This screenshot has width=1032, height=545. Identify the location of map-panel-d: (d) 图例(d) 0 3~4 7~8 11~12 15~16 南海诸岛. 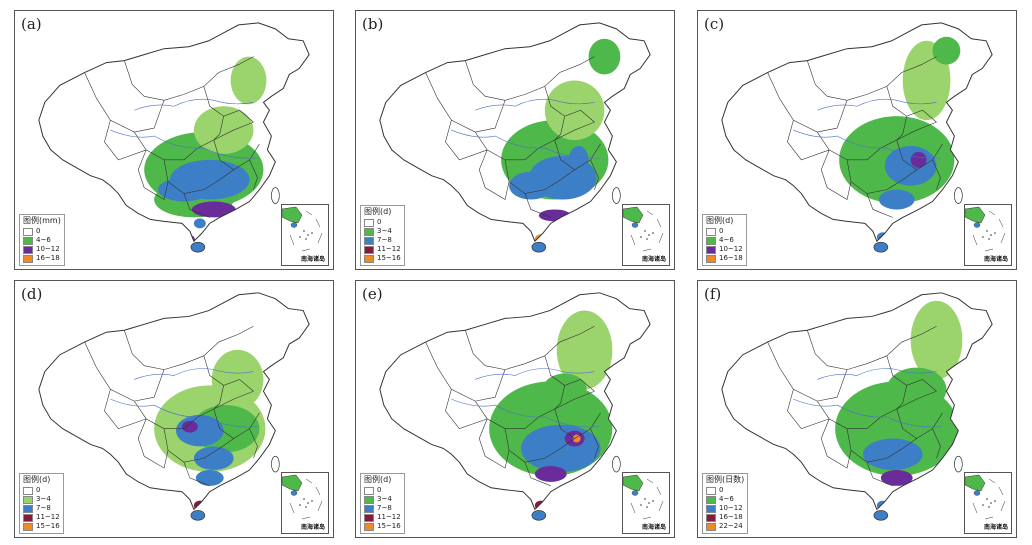
(174, 409).